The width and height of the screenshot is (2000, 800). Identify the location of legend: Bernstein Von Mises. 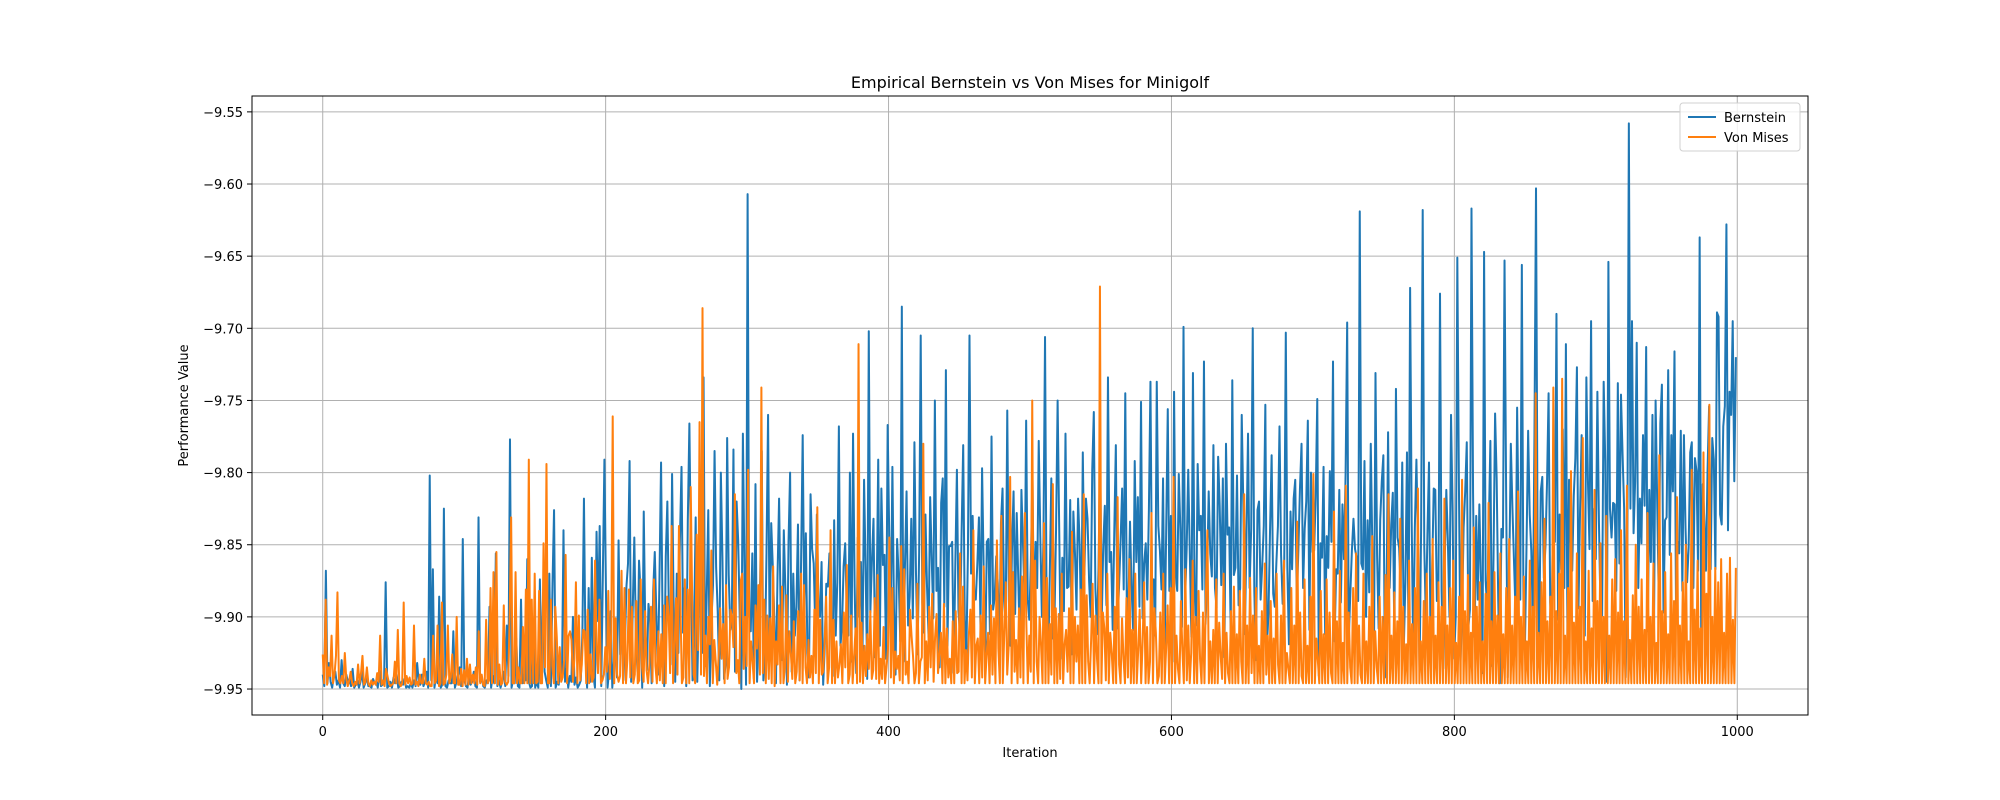
(1740, 127).